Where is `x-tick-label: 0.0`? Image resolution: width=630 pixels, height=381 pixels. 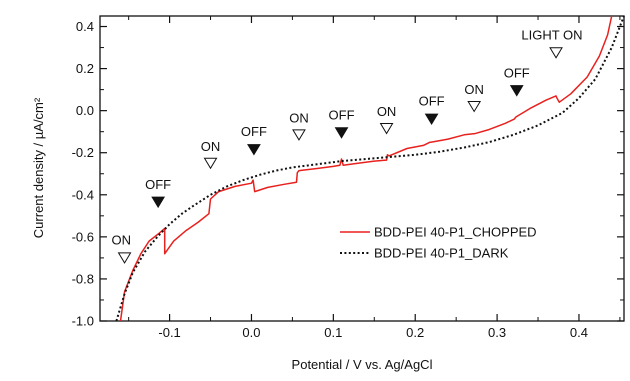
x-tick-label: 0.0 is located at coordinates (251, 332).